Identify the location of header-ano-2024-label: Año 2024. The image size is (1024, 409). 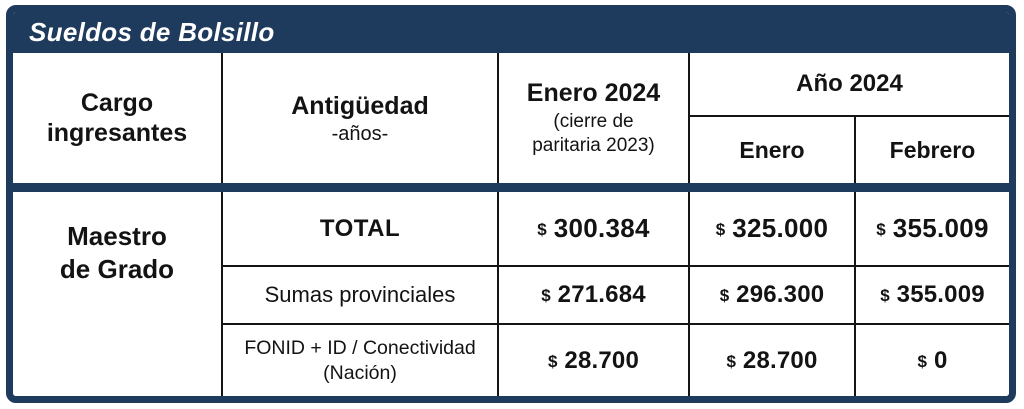
(849, 85).